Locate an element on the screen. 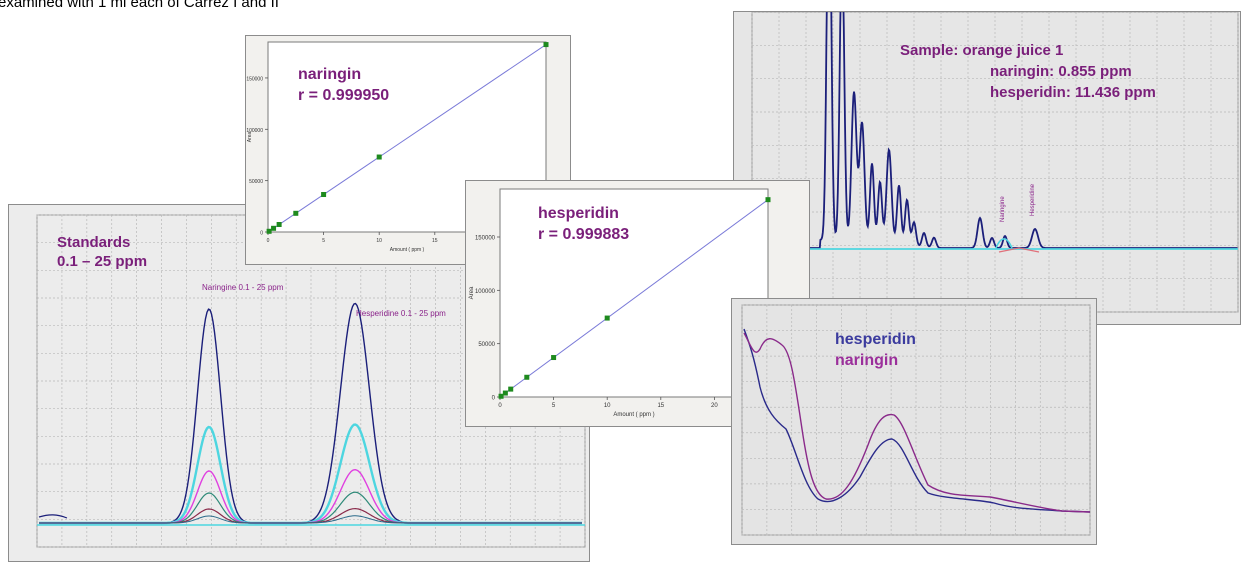 This screenshot has width=1243, height=562. hesperidin-ylabel: Area is located at coordinates (472, 292).